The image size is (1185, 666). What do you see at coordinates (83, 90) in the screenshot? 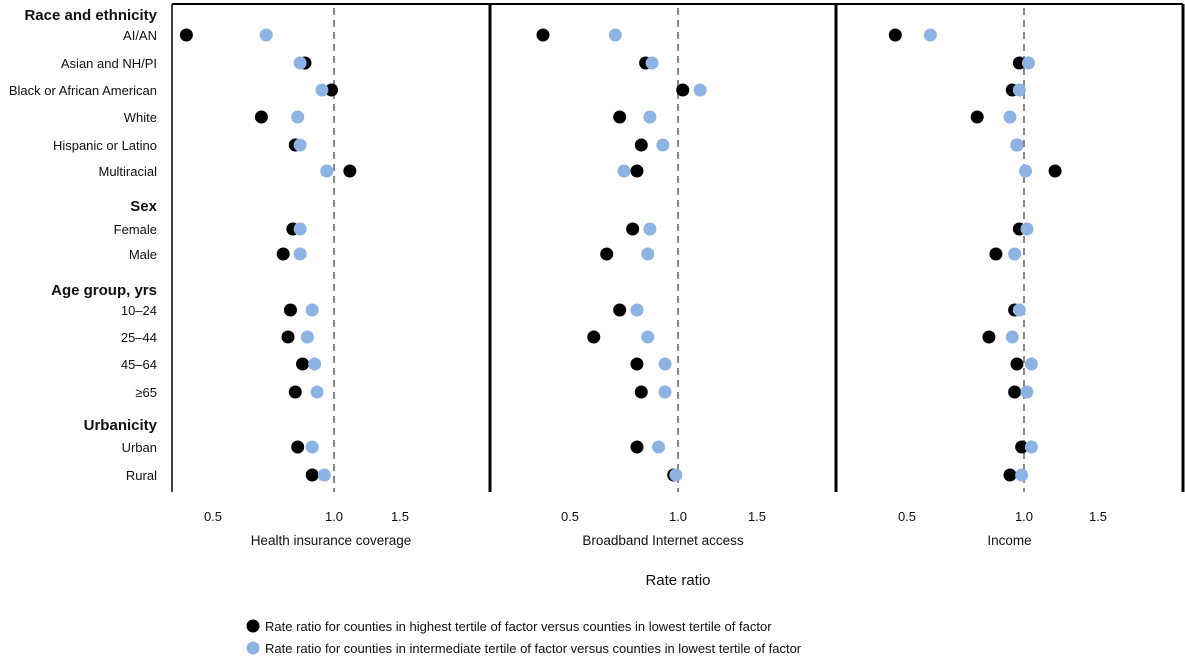
I see `row-label: Black or African American` at bounding box center [83, 90].